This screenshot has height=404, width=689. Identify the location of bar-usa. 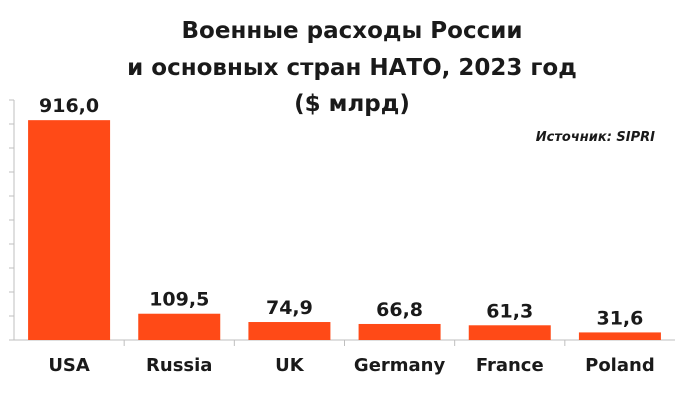
(69, 230).